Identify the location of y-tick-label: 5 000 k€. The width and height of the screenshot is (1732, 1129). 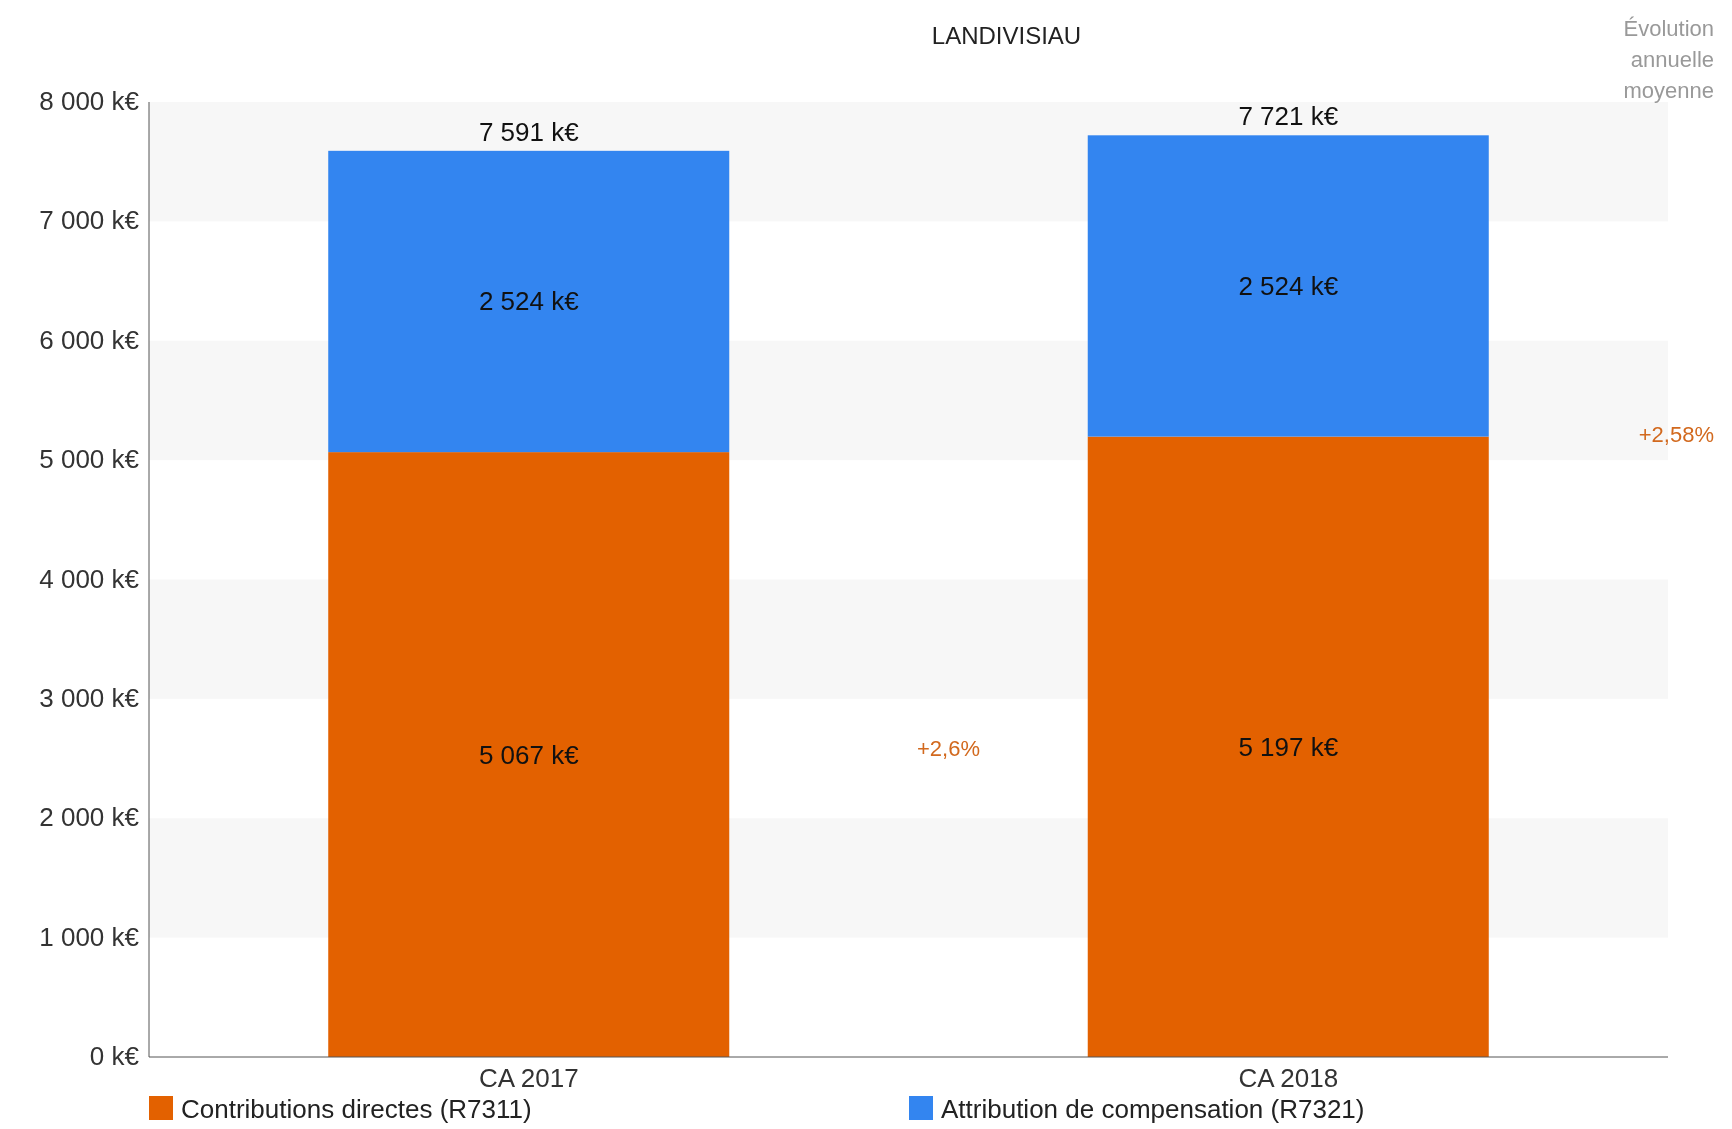
(89, 459).